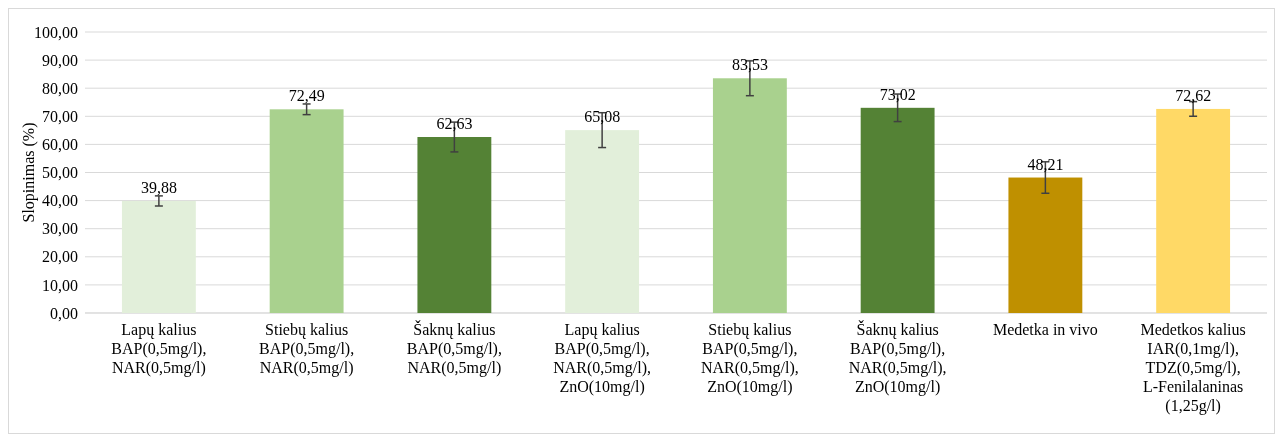  What do you see at coordinates (1045, 329) in the screenshot?
I see `x-tick-label: Medetka in vivo` at bounding box center [1045, 329].